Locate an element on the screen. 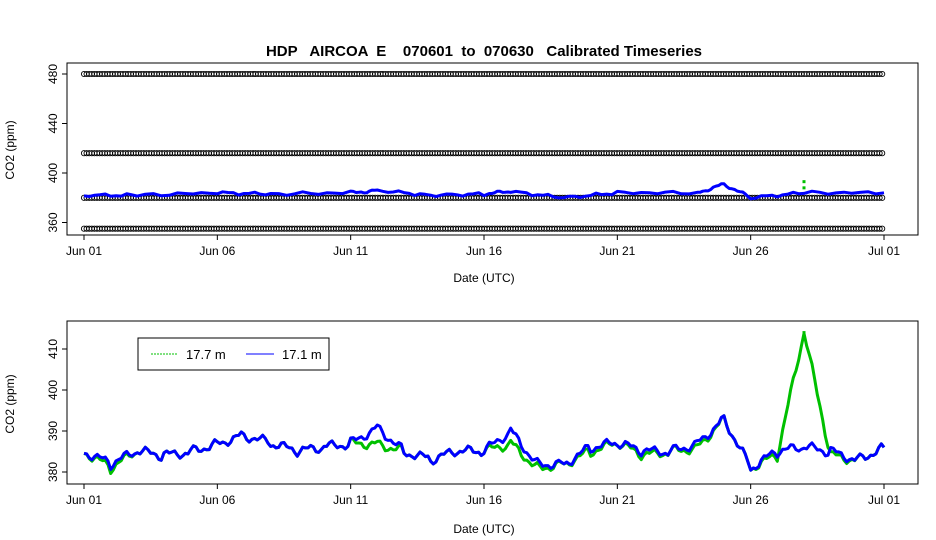 Image resolution: width=936 pixels, height=540 pixels. legend-label-17-1m: 17.1 m is located at coordinates (302, 354).